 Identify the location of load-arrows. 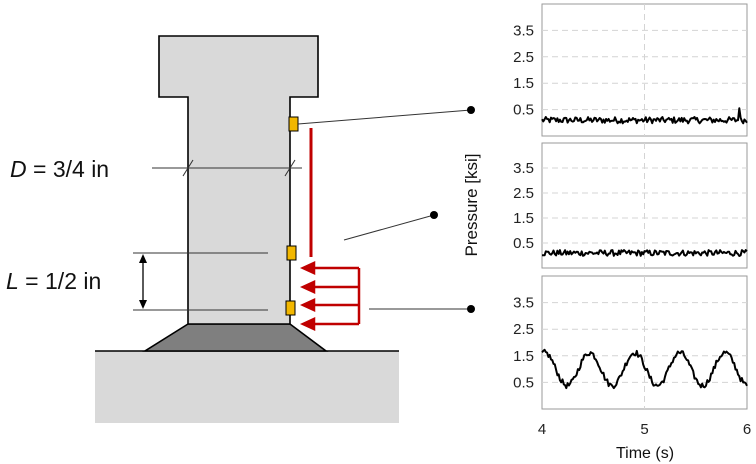
(329, 296).